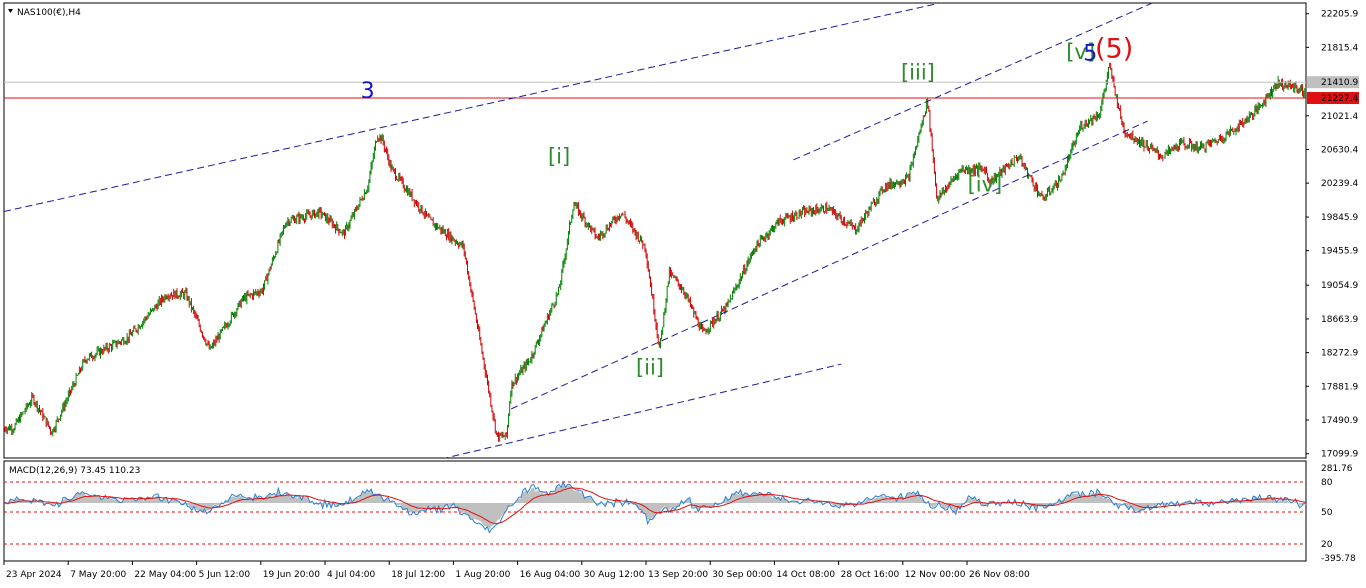 The image size is (1366, 588). I want to click on x-tick-label: 7 May 20:00, so click(98, 575).